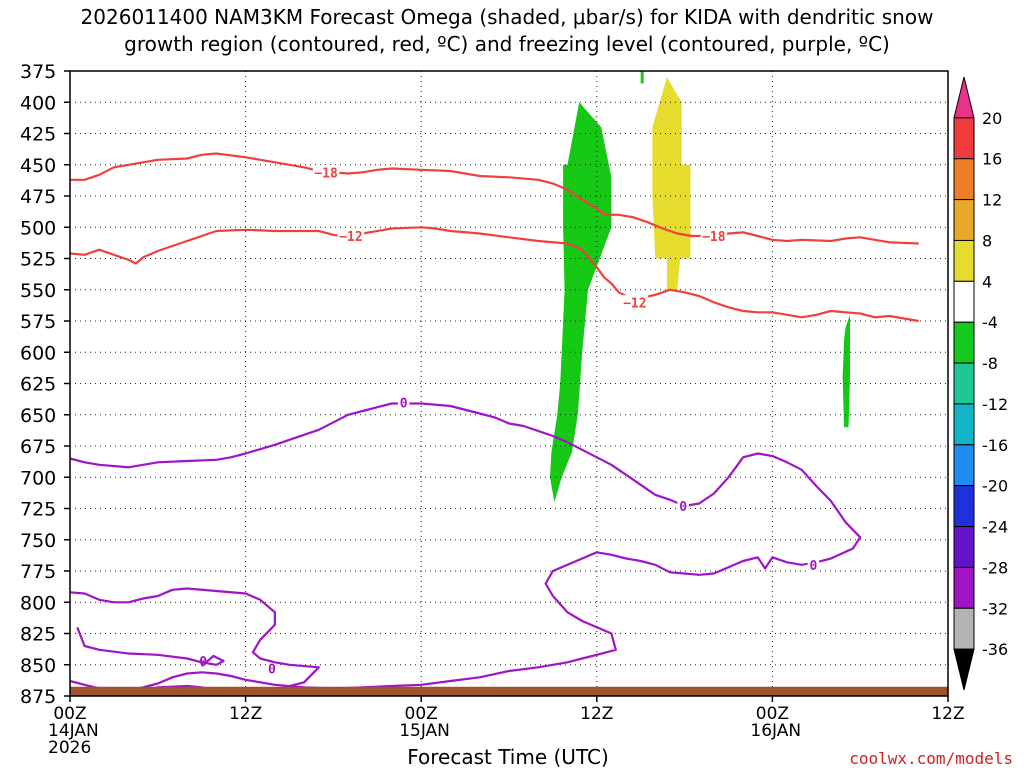 Image resolution: width=1024 pixels, height=768 pixels. What do you see at coordinates (38, 635) in the screenshot?
I see `y-tick-label-825: 825` at bounding box center [38, 635].